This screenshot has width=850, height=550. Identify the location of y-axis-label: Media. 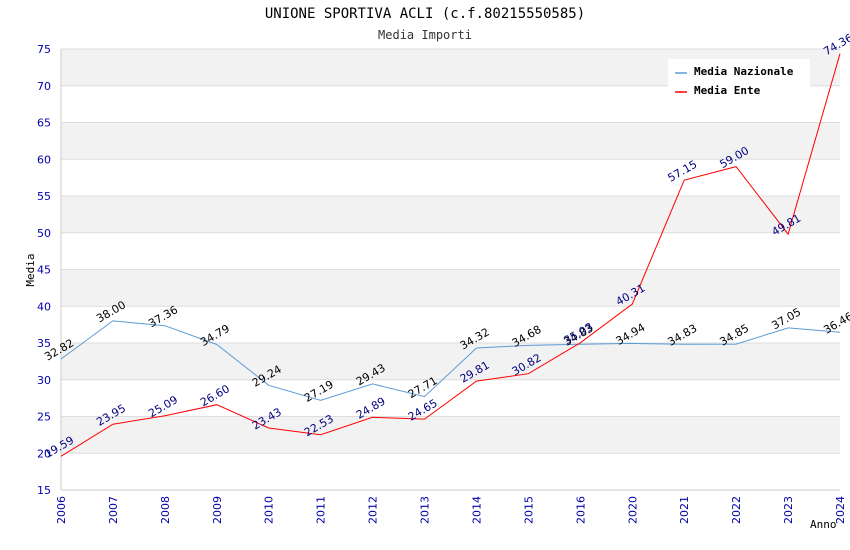
(30, 269).